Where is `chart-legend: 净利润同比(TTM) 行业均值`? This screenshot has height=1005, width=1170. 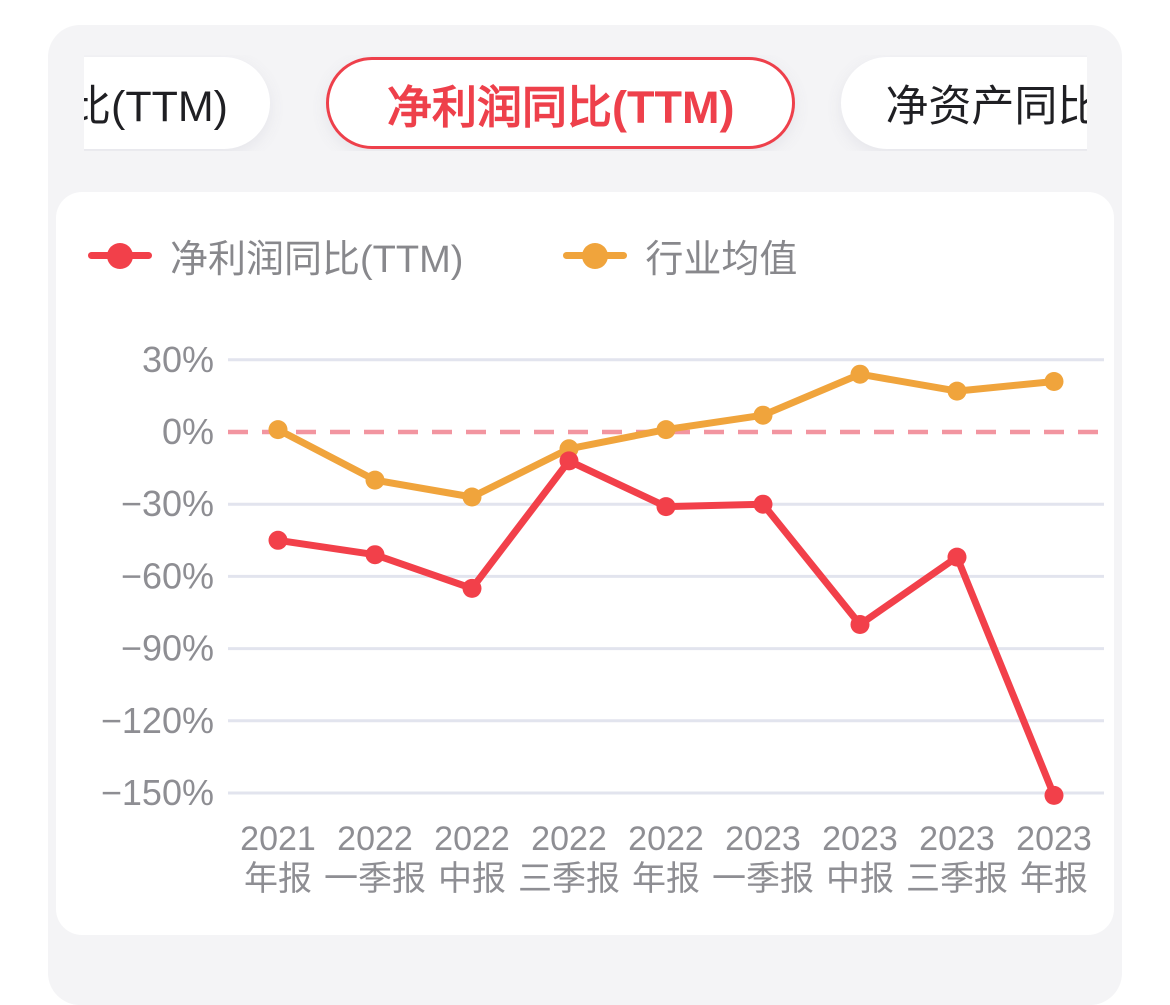 chart-legend: 净利润同比(TTM) 行业均值 is located at coordinates (442, 255).